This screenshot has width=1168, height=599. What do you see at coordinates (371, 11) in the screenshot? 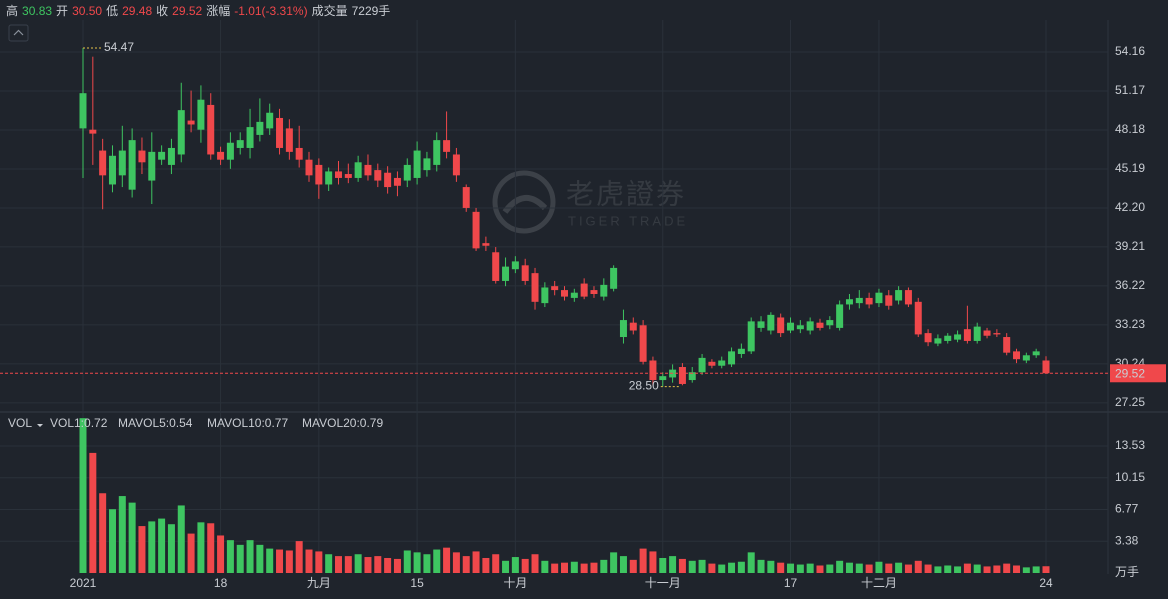
I see `quote-value: 7229手` at bounding box center [371, 11].